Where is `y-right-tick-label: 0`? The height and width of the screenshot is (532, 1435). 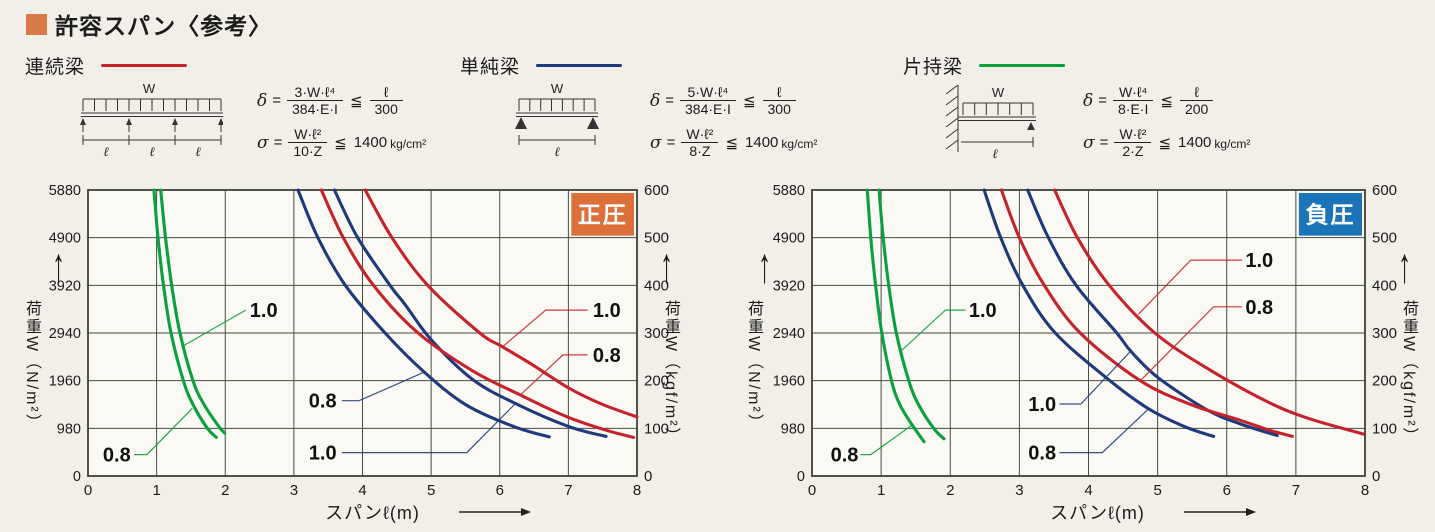 y-right-tick-label: 0 is located at coordinates (1376, 476).